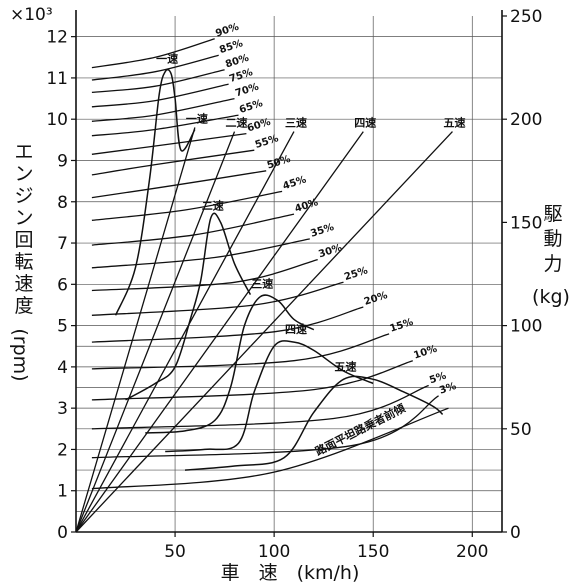 This screenshot has height=585, width=580. I want to click on y-left-axis-title: エンジン回転速度, so click(23, 229).